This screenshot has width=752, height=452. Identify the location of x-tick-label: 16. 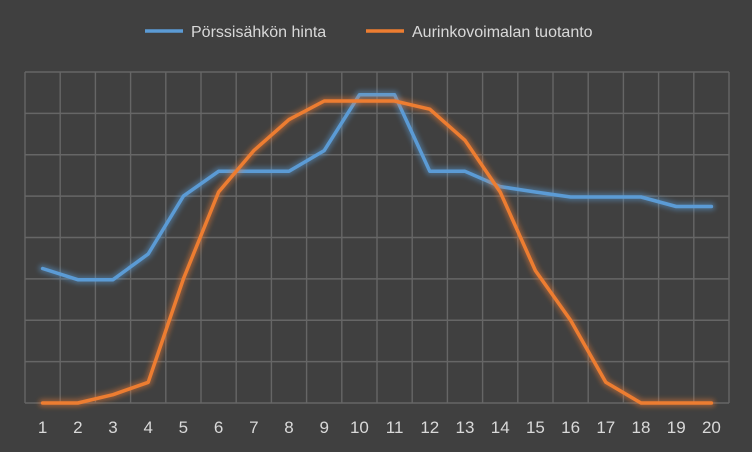
(570, 427).